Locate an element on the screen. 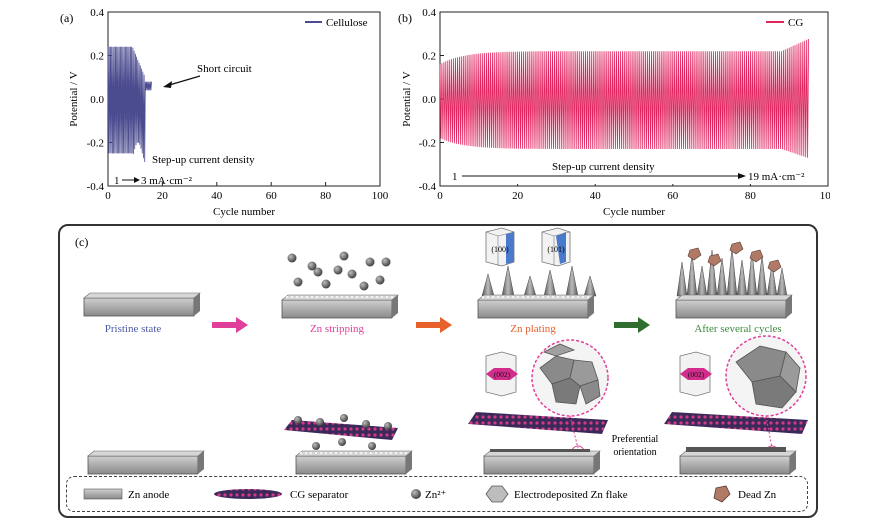 The image size is (883, 525). chart-b-legend-bg is located at coordinates (792, 22).